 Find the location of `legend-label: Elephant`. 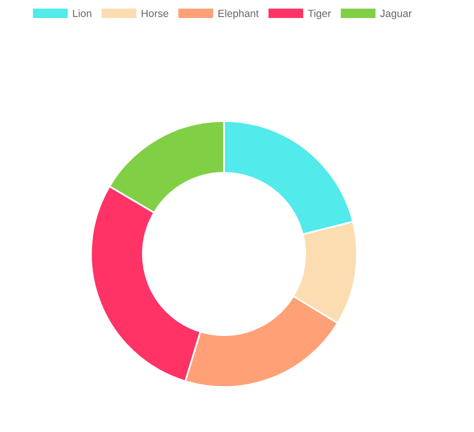

legend-label: Elephant is located at coordinates (238, 14).